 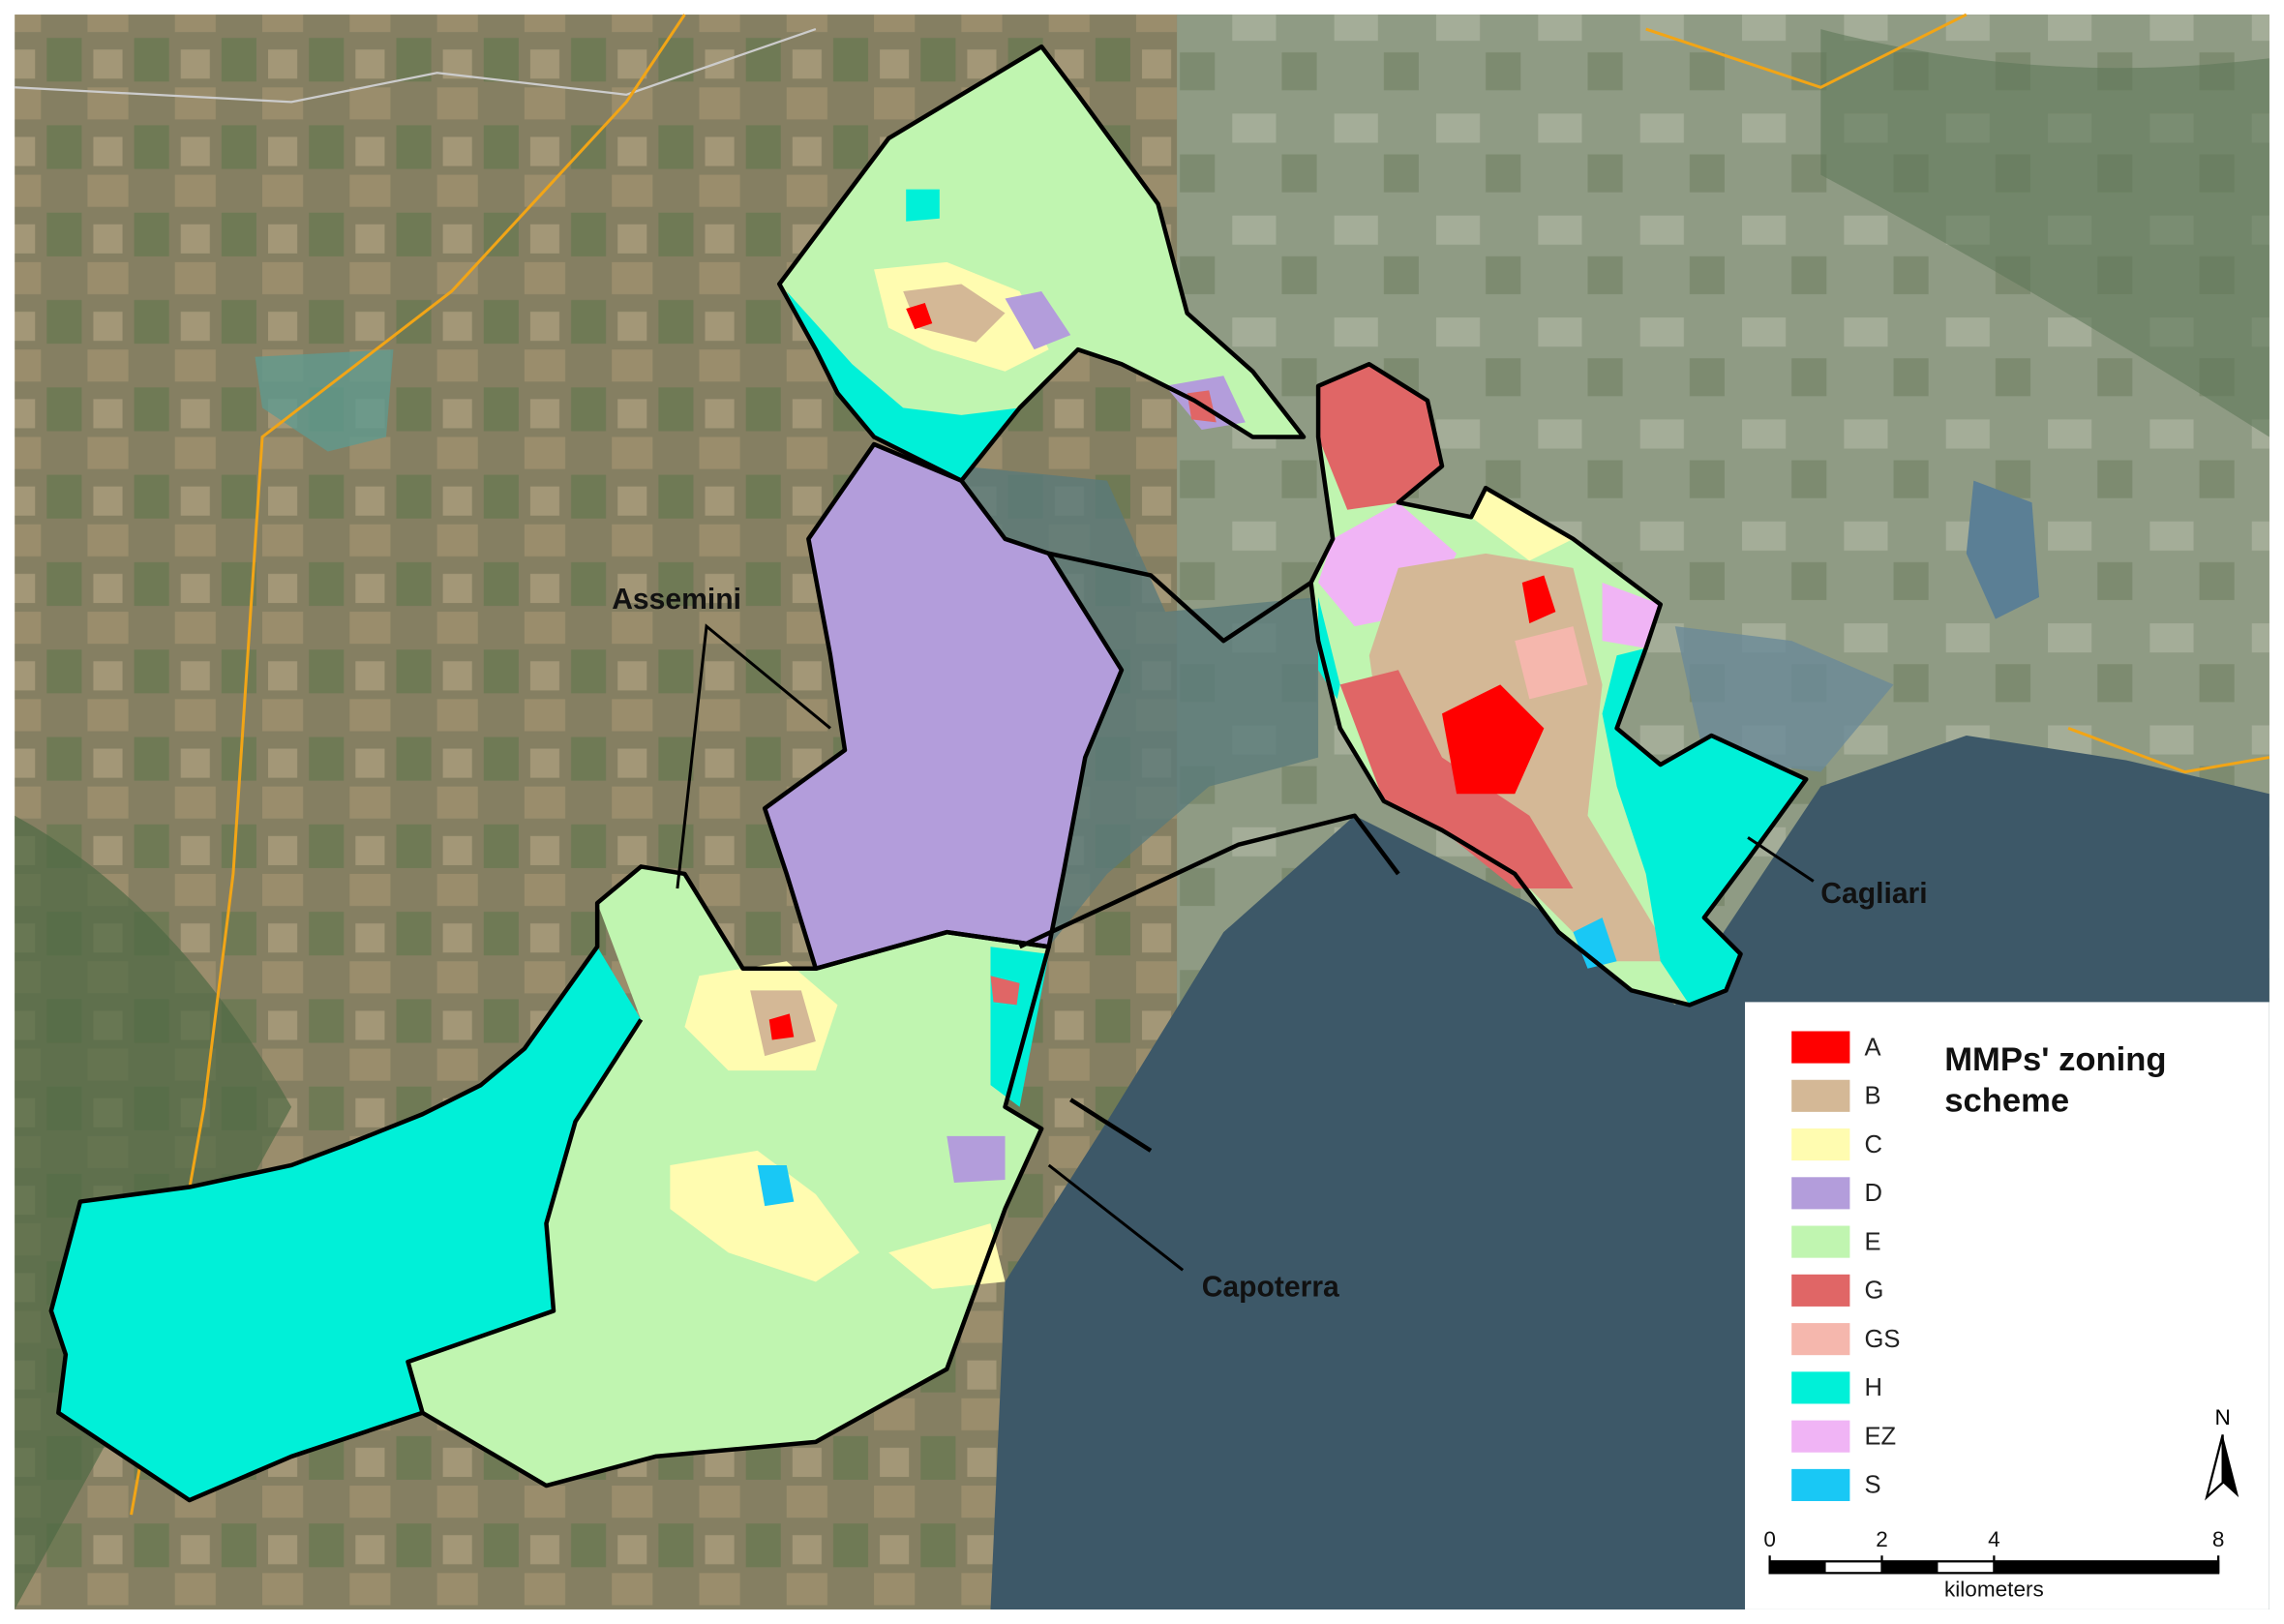 I want to click on legend-label: G, so click(x=1873, y=1291).